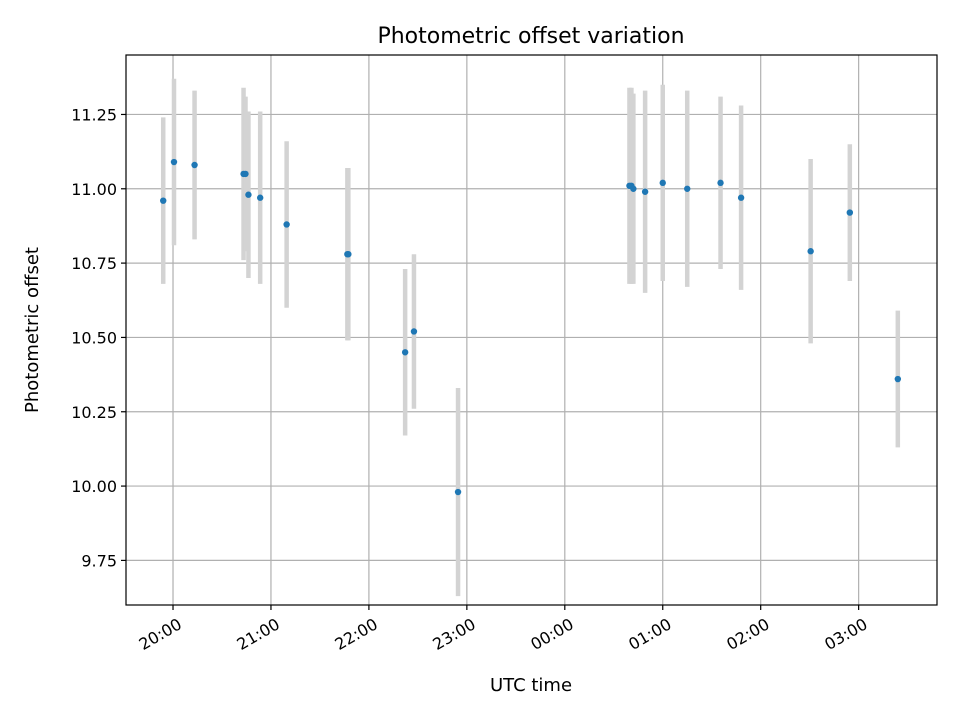 The height and width of the screenshot is (720, 960). I want to click on y-axis-ticks: 9.75 10.00 10.25 10.50 10.75 11.00 11.25, so click(98, 337).